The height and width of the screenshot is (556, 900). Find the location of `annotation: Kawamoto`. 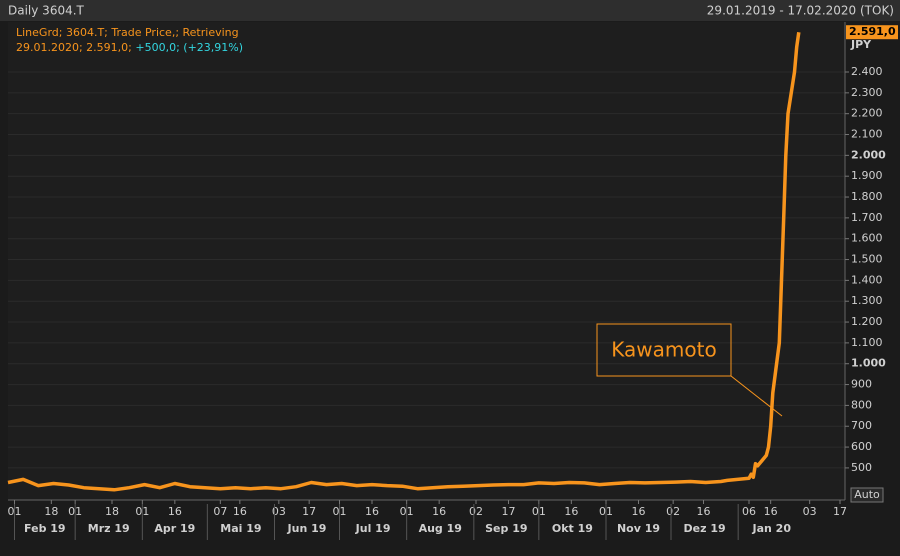

annotation: Kawamoto is located at coordinates (663, 350).